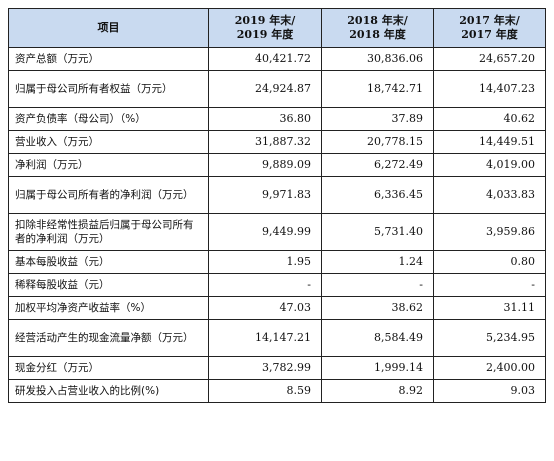  I want to click on row-value: 8.59, so click(265, 391).